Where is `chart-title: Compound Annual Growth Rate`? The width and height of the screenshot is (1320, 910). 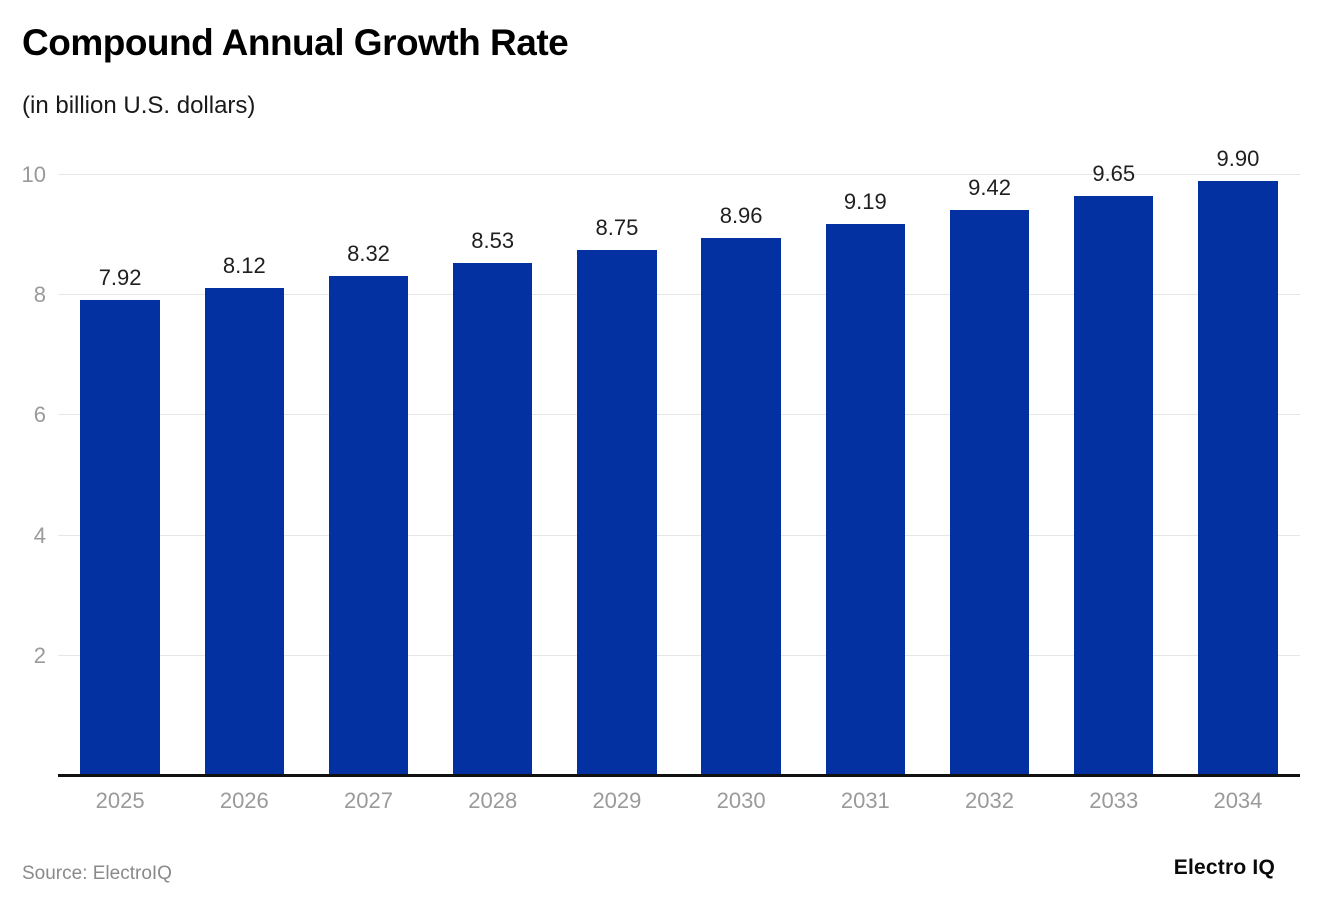 chart-title: Compound Annual Growth Rate is located at coordinates (295, 42).